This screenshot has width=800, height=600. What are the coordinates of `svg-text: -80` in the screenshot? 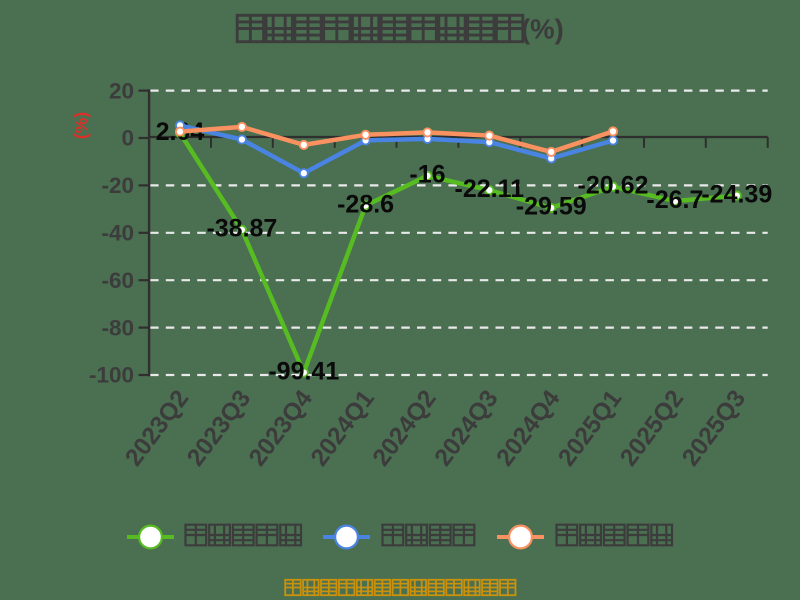 It's located at (117, 327).